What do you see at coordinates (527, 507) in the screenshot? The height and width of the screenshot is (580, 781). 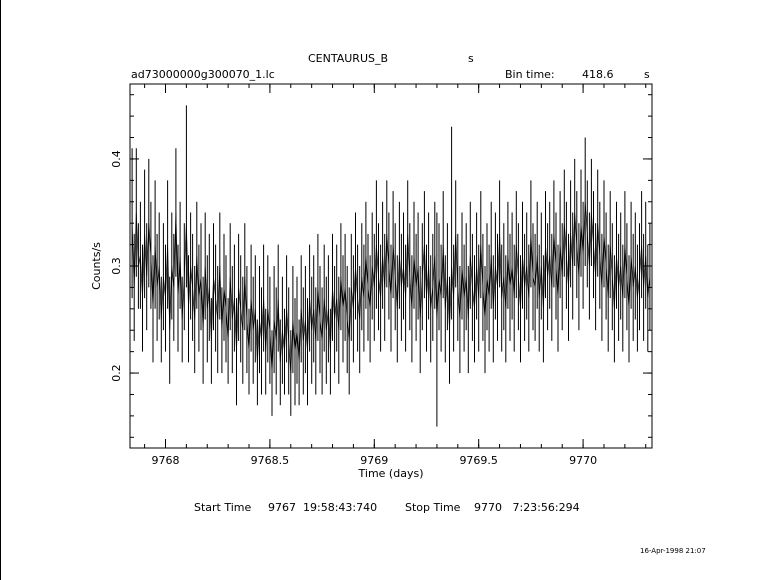 I see `stop-time-value: 9770 7:23:56:294` at bounding box center [527, 507].